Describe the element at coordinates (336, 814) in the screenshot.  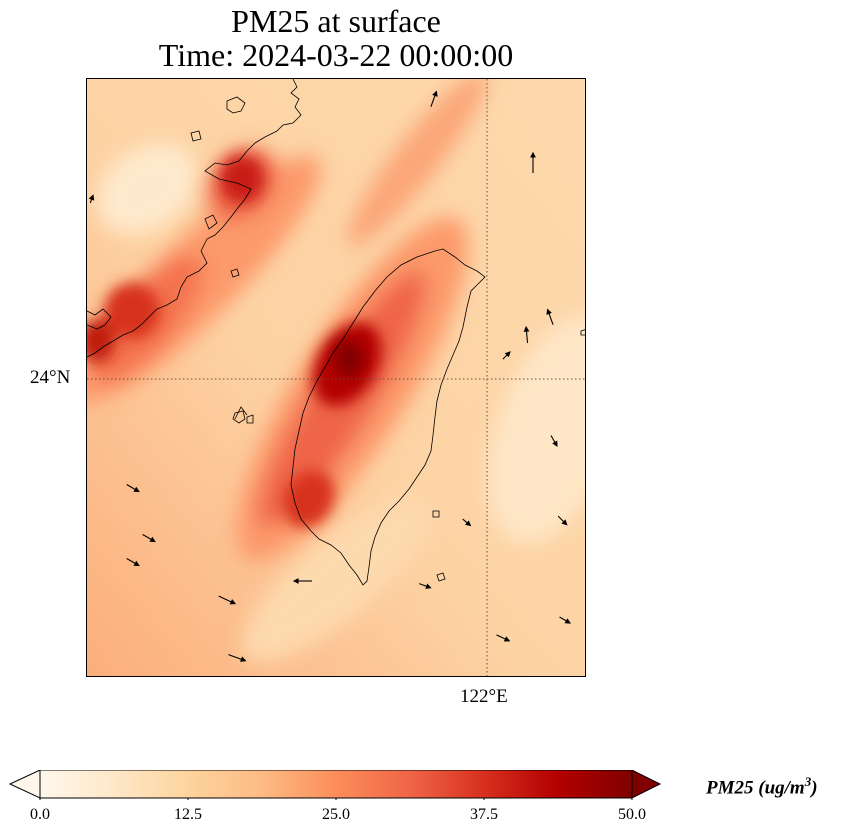
I see `colorbar-tick-2: 25.0` at that location.